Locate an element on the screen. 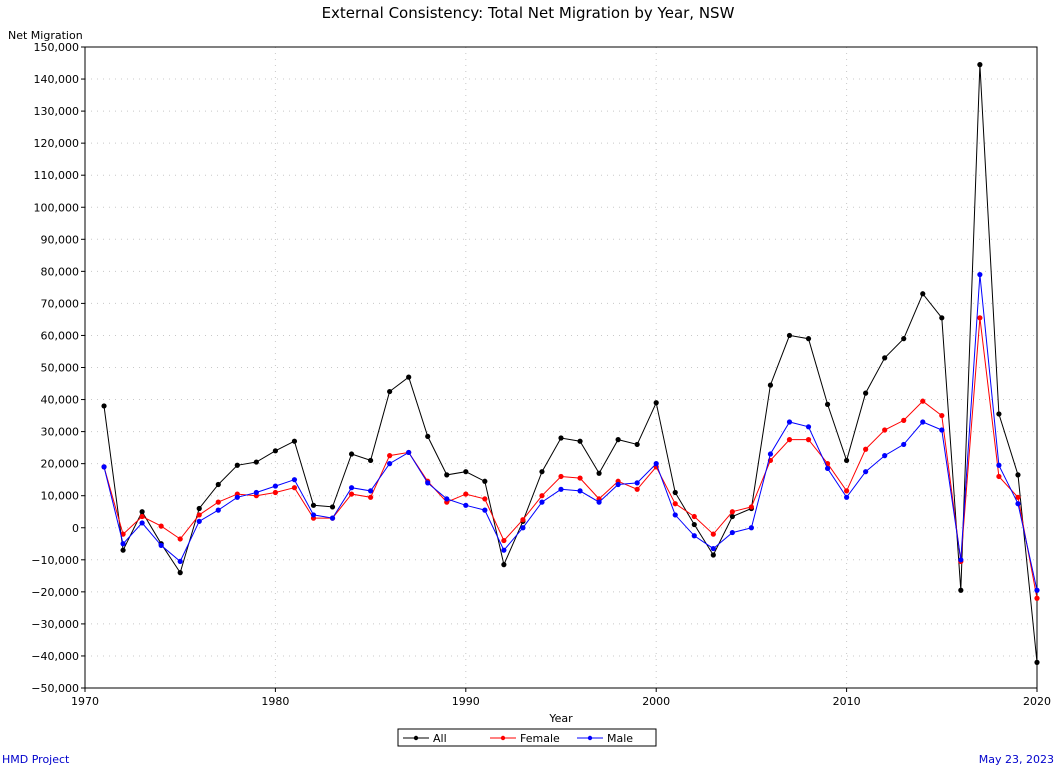  x-tick-label: 1970 is located at coordinates (85, 701).